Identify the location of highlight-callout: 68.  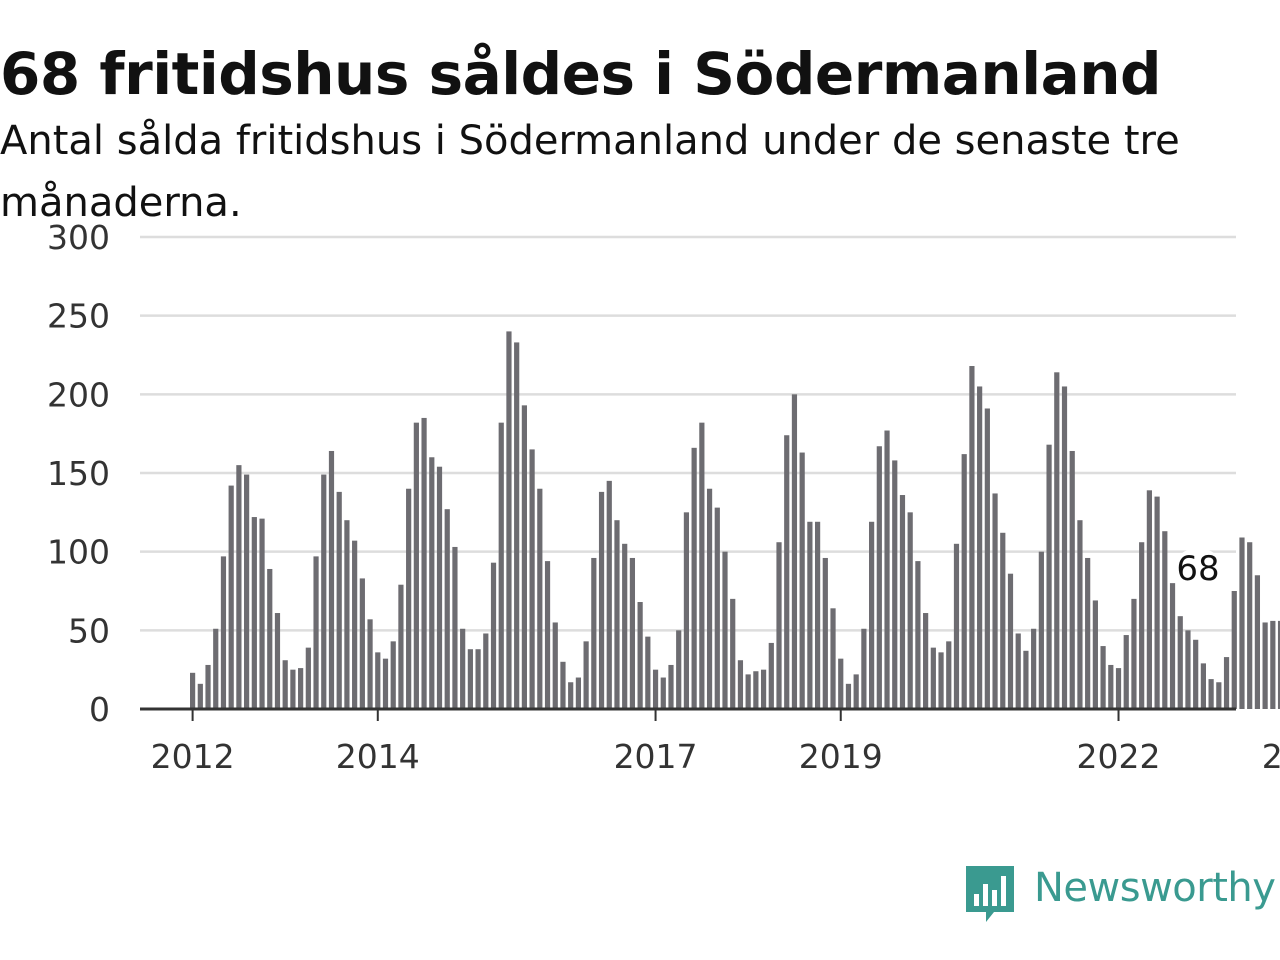
(1198, 568).